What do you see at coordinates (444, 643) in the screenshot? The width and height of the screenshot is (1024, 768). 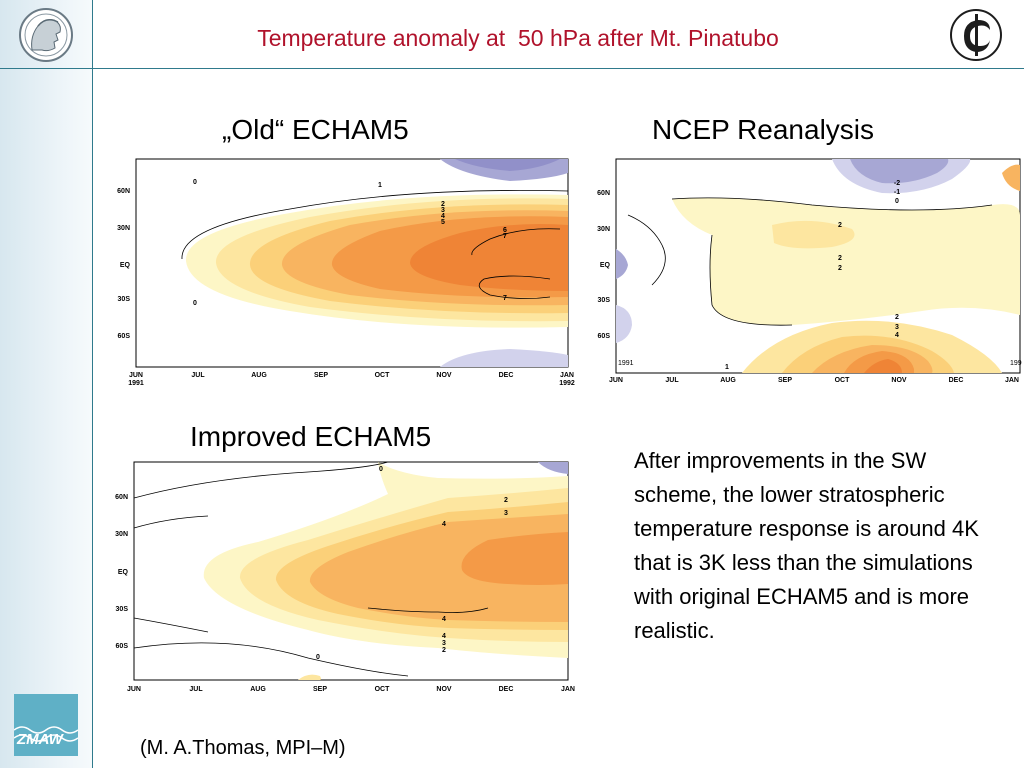 I see `improved-contour-label-3-south: 3` at bounding box center [444, 643].